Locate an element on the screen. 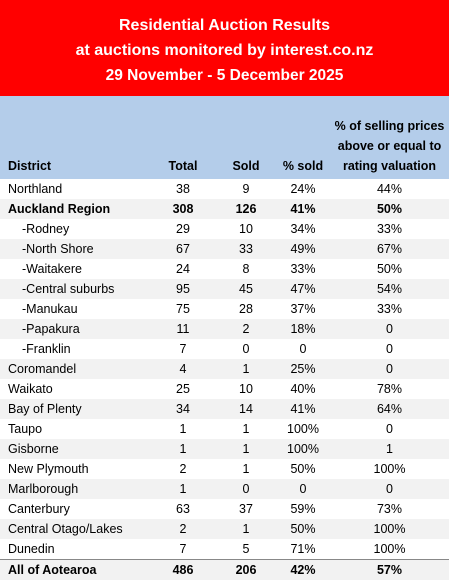 Image resolution: width=449 pixels, height=580 pixels. cell-sold: 33 is located at coordinates (246, 249).